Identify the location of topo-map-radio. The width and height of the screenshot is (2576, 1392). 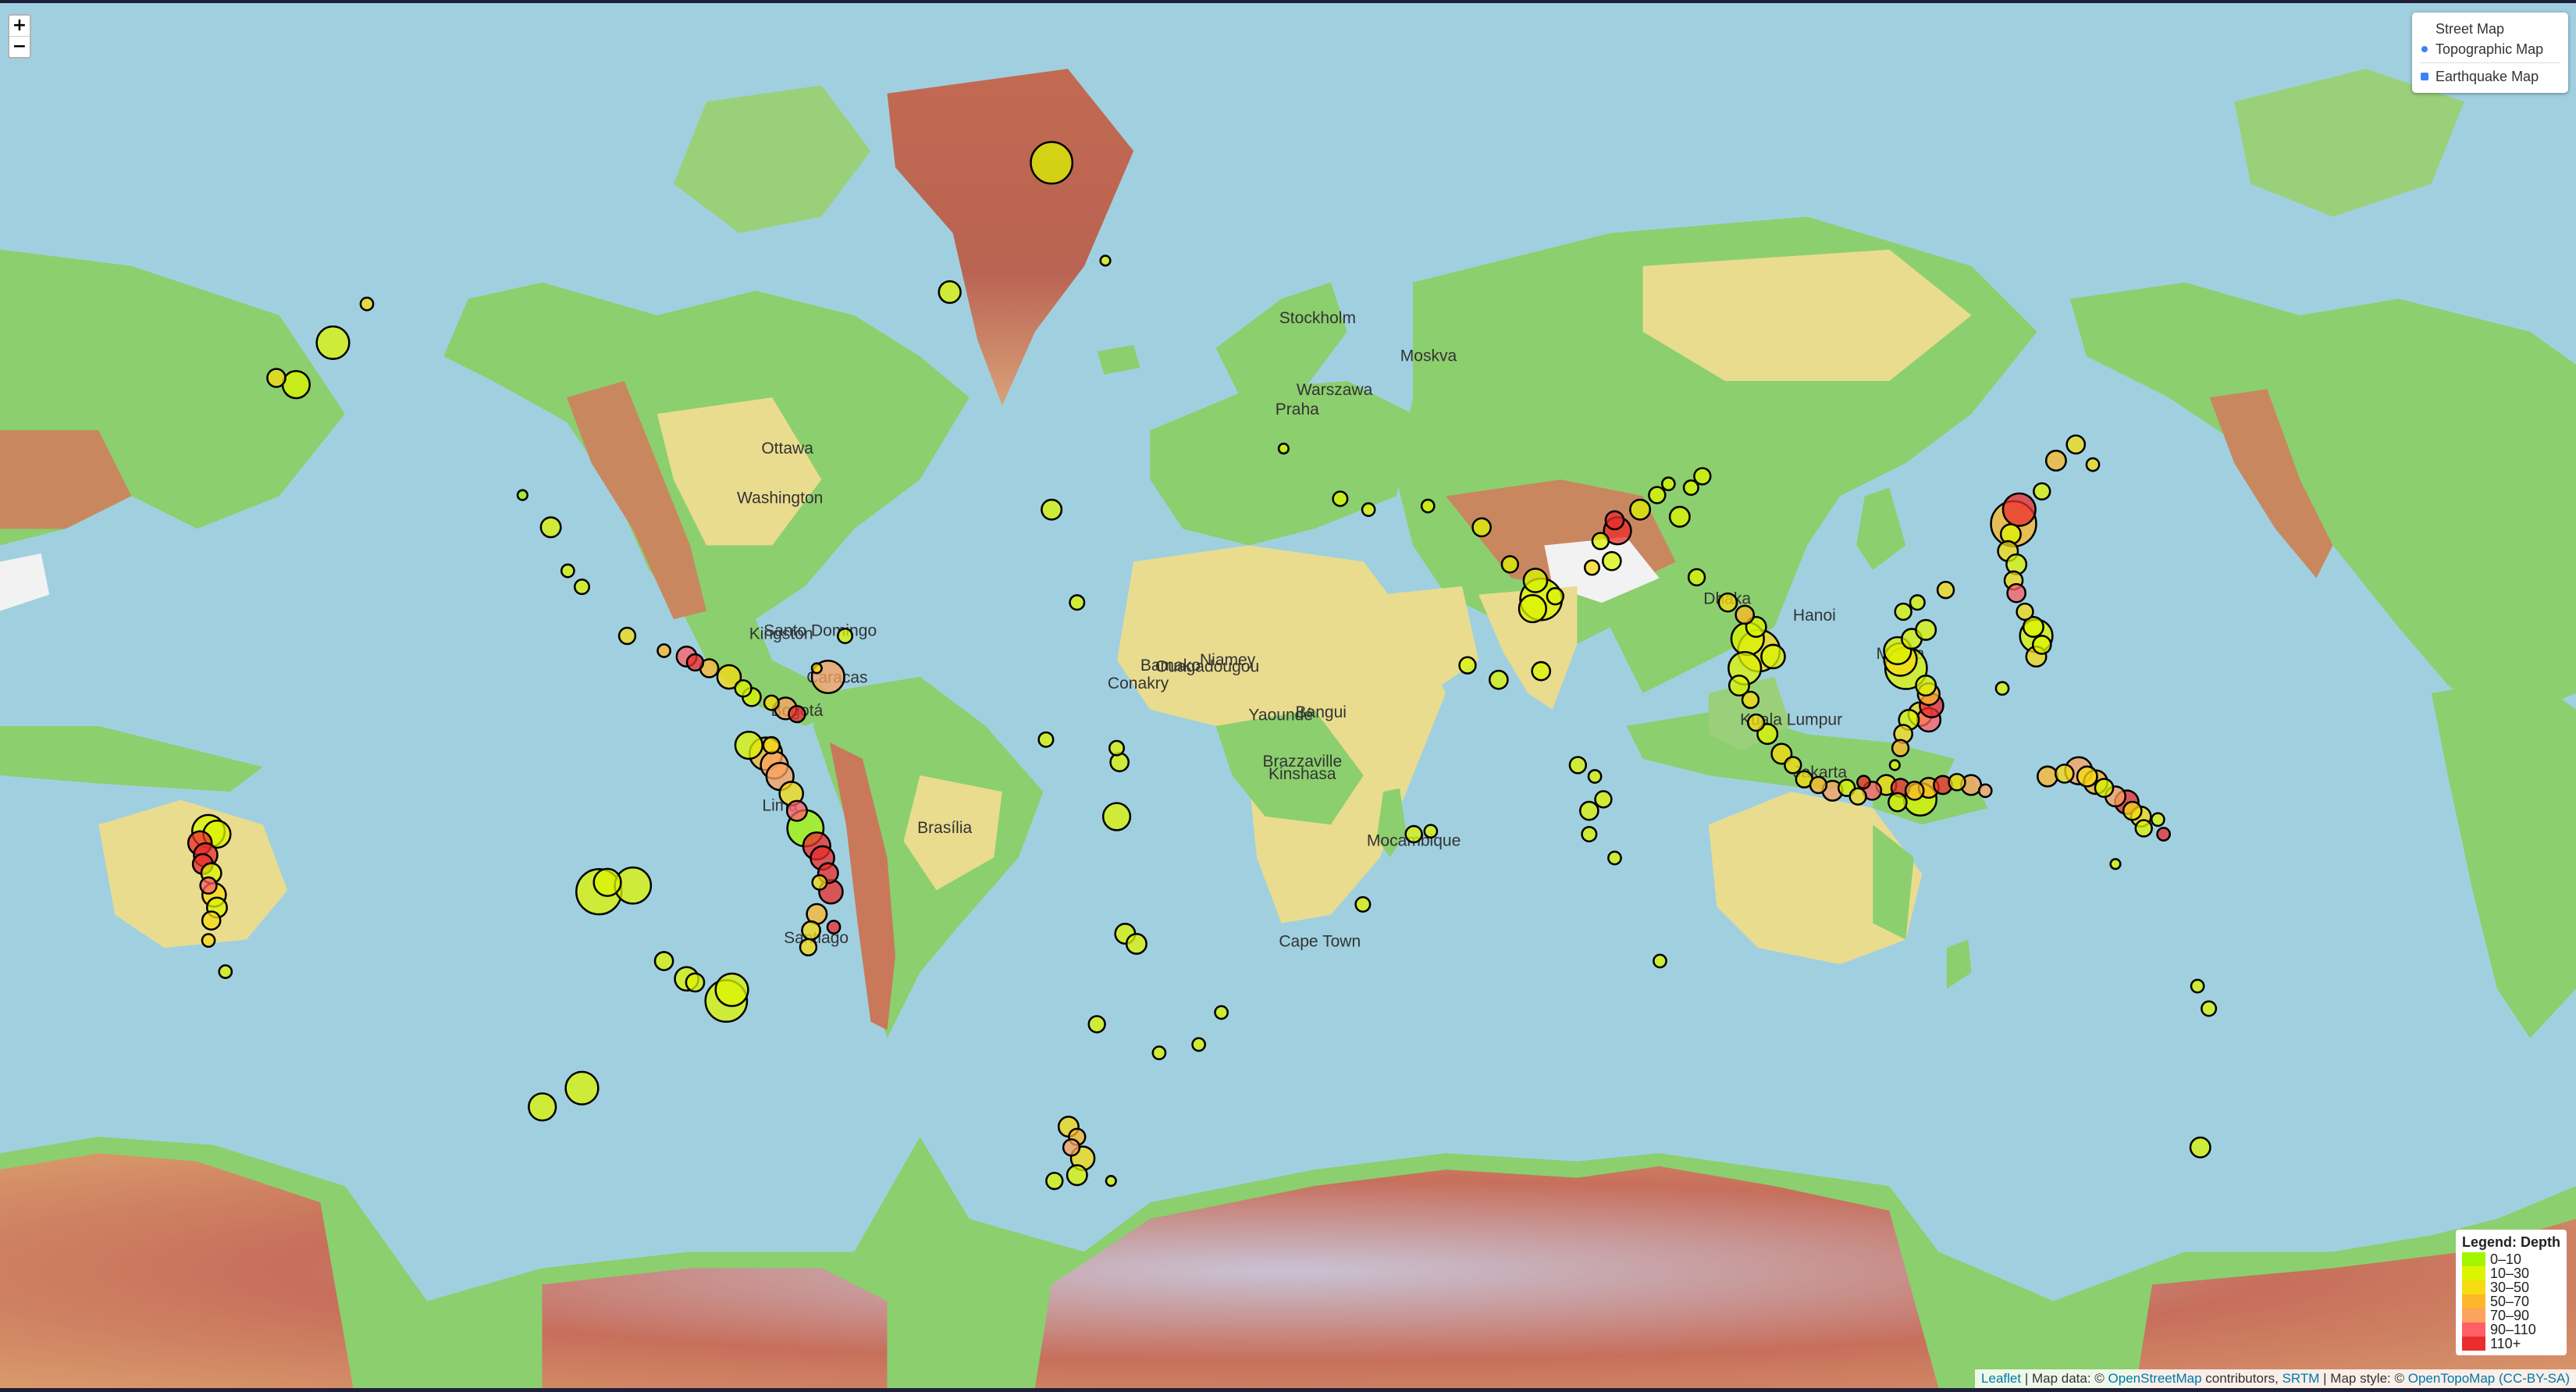
(2424, 49).